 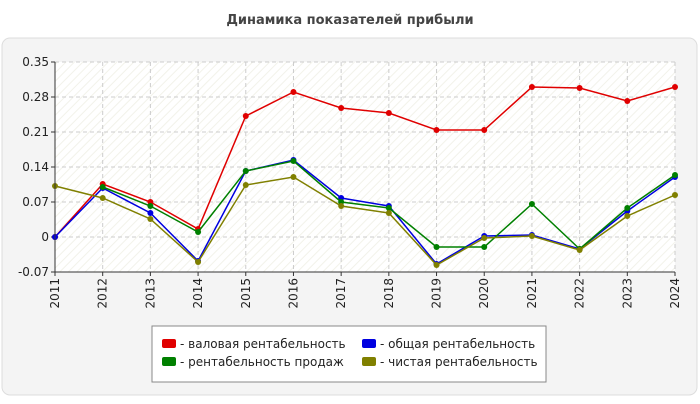 I want to click on y-tick-label: -0.07, so click(x=33, y=272).